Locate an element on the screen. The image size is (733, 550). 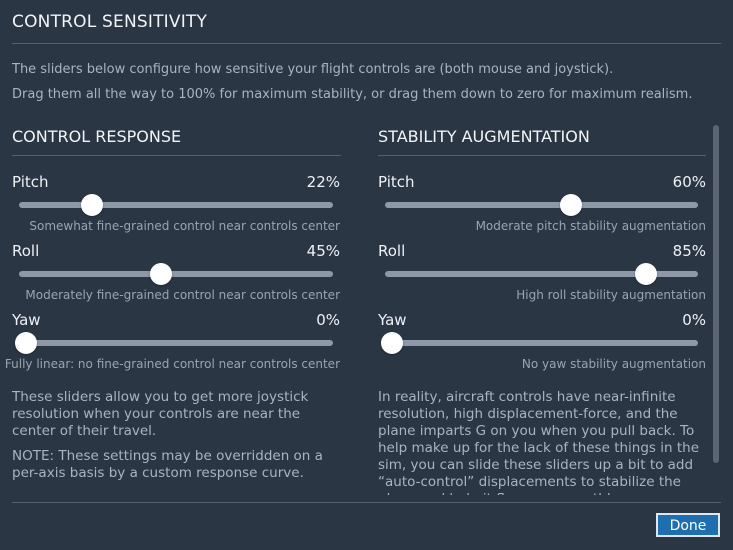
scrollbar is located at coordinates (716, 294).